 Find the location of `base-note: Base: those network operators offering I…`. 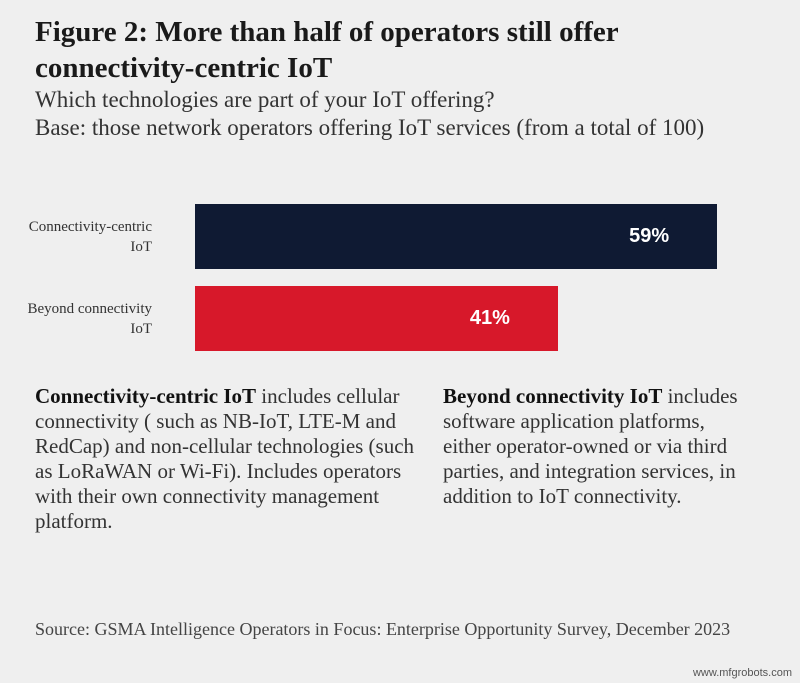

base-note: Base: those network operators offering I… is located at coordinates (370, 127).